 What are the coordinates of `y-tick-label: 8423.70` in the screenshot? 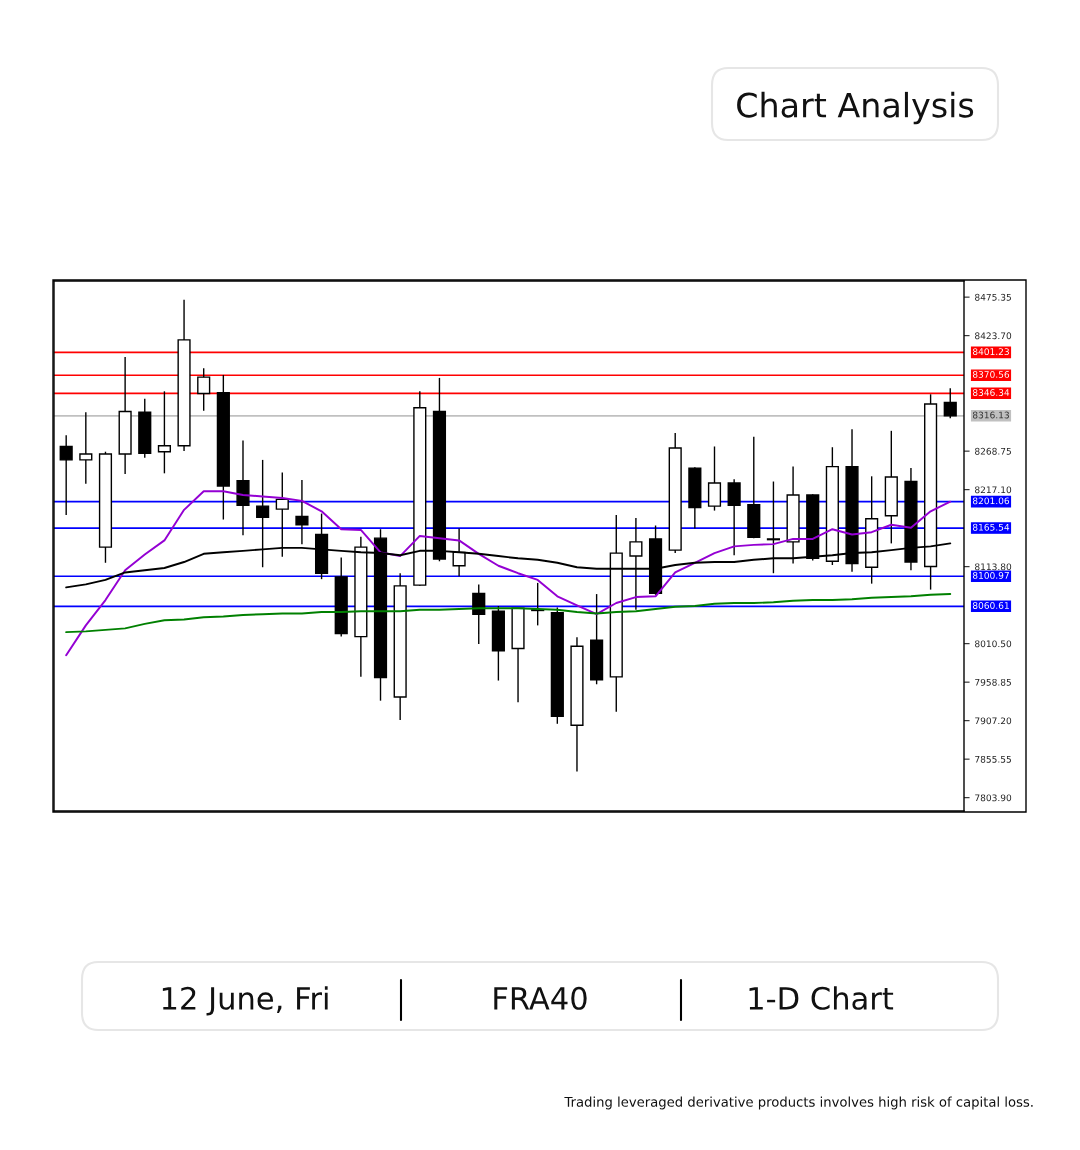 It's located at (993, 336).